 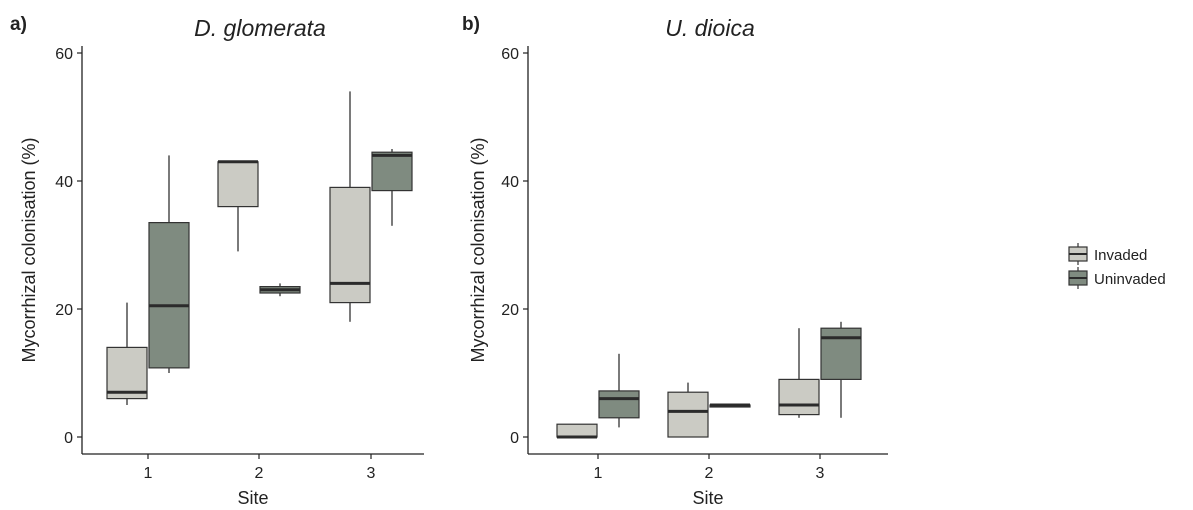 I want to click on panel-title: D. glomerata, so click(x=260, y=28).